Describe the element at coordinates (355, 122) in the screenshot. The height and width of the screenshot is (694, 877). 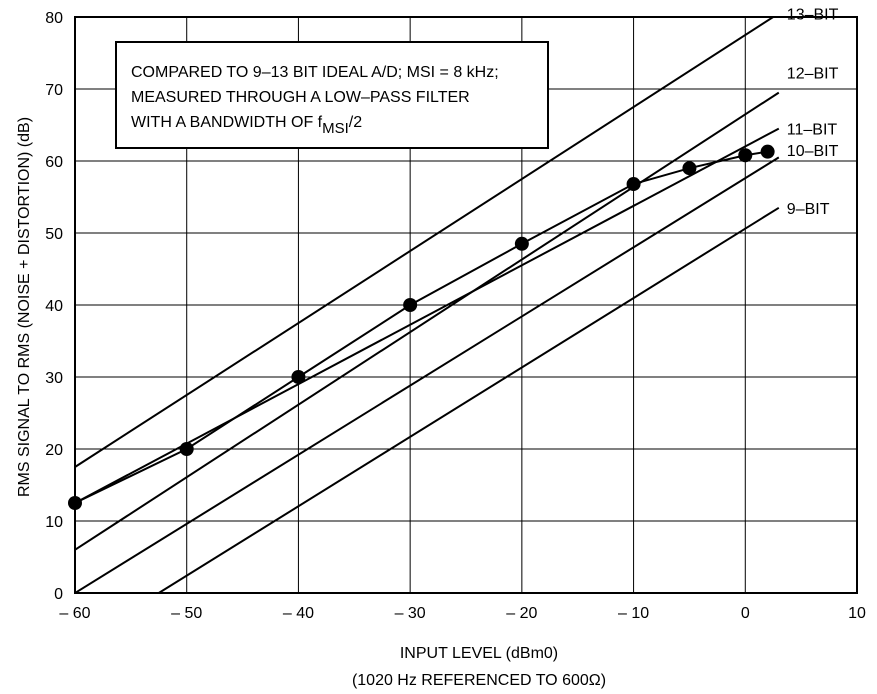
I see `annotation-line-3-suffix: /2` at that location.